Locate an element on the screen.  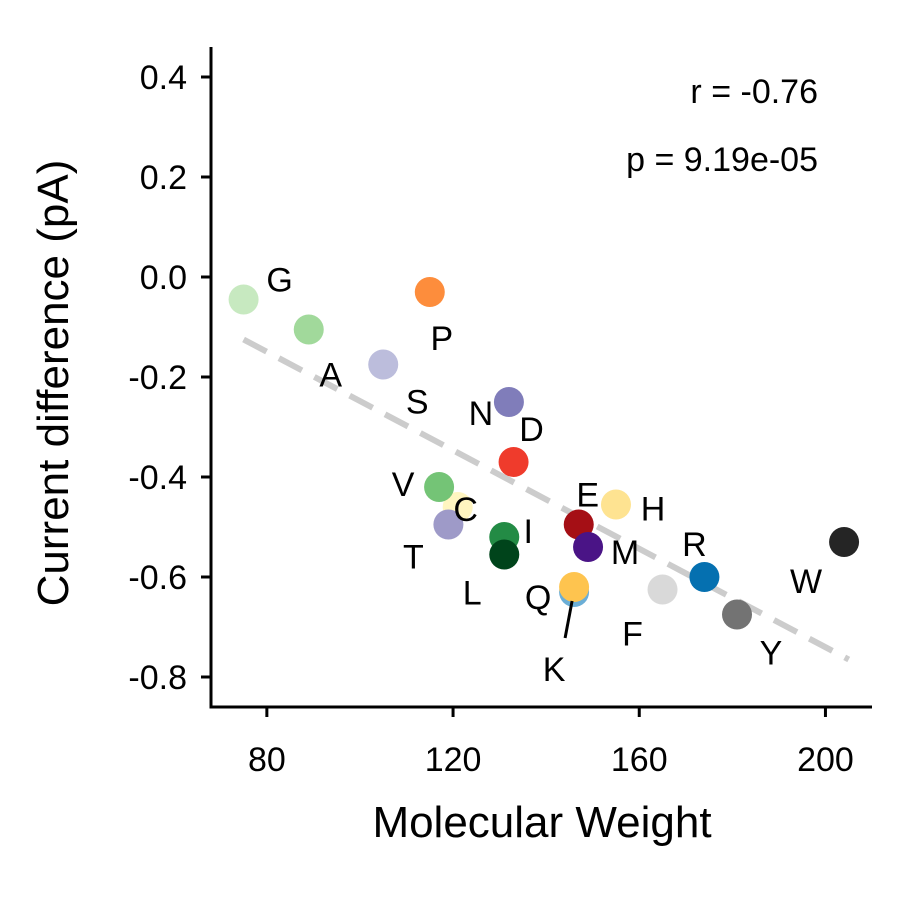
point-label-f: F is located at coordinates (632, 635).